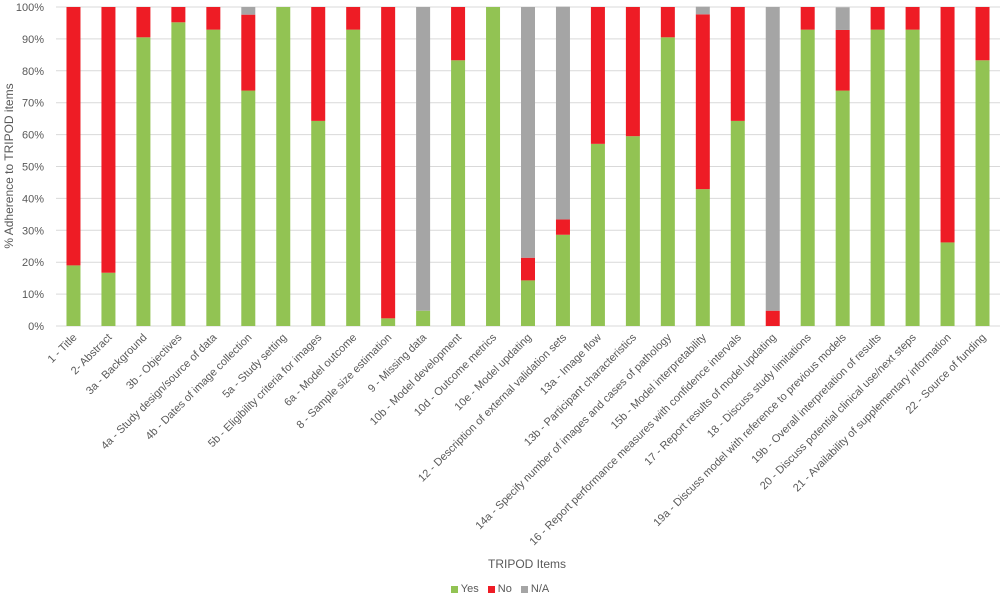  I want to click on y-tick-label: 10%, so click(33, 295).